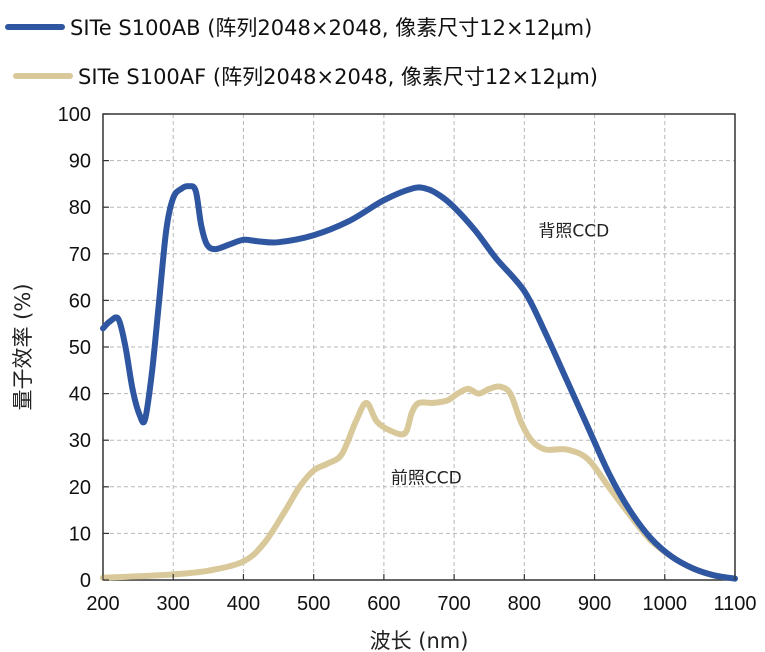 This screenshot has height=652, width=765. What do you see at coordinates (338, 77) in the screenshot?
I see `legend-label: SITe S100AF (阵列2048×2048, 像素尺寸12×12μm)` at bounding box center [338, 77].